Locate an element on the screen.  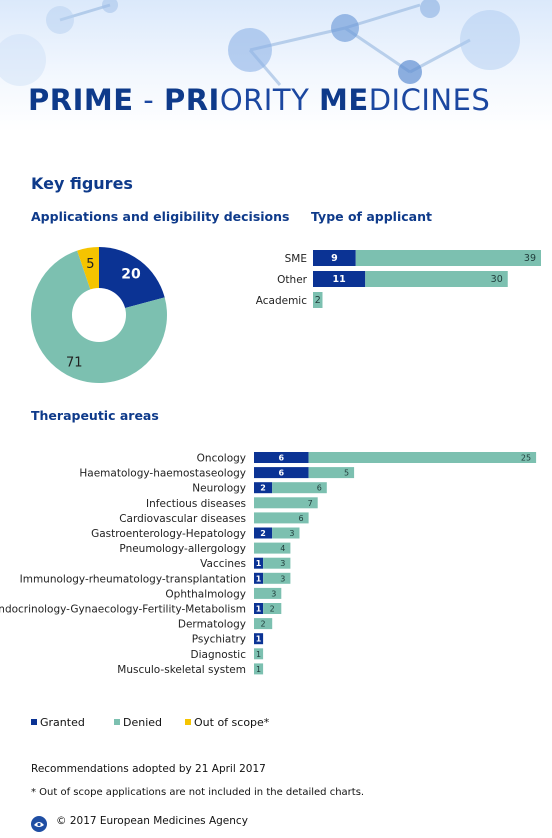
category-label: Psychiatry is located at coordinates (219, 640).